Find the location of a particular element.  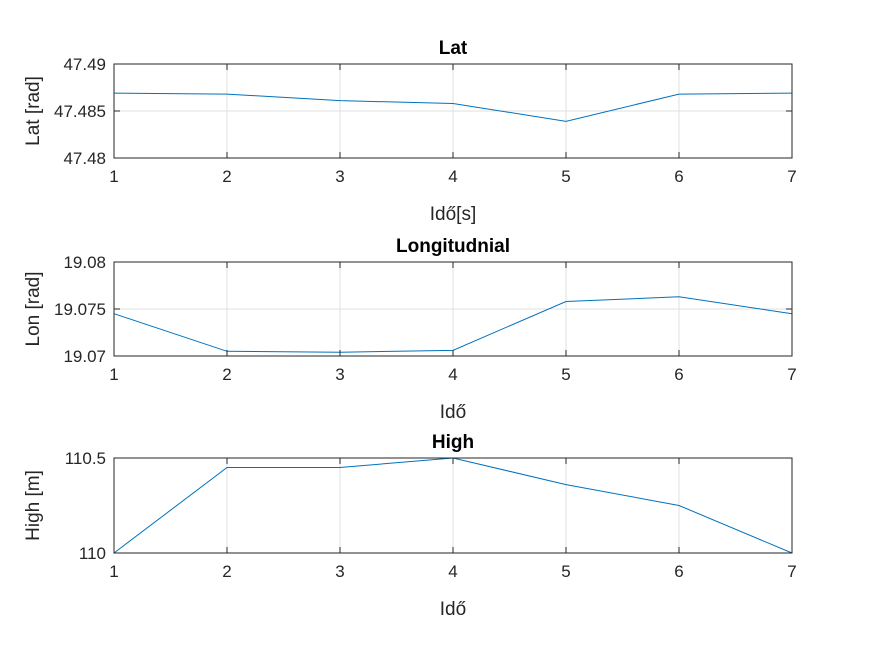

y-tick-label: 47.485 is located at coordinates (80, 111).